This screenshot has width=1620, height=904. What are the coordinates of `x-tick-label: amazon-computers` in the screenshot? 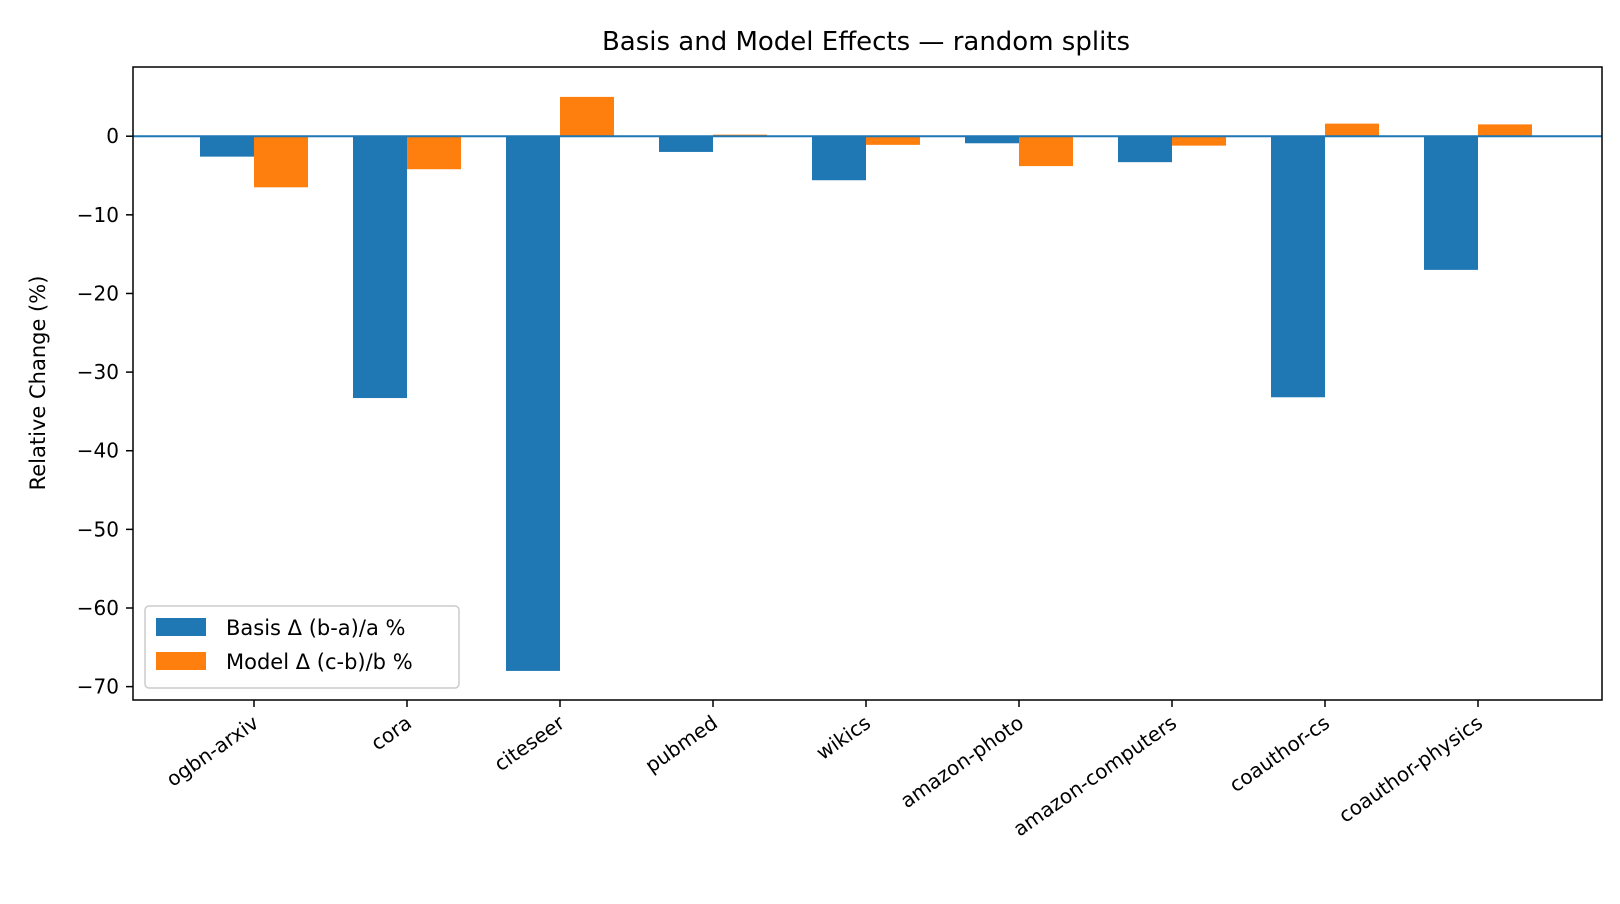 It's located at (1095, 775).